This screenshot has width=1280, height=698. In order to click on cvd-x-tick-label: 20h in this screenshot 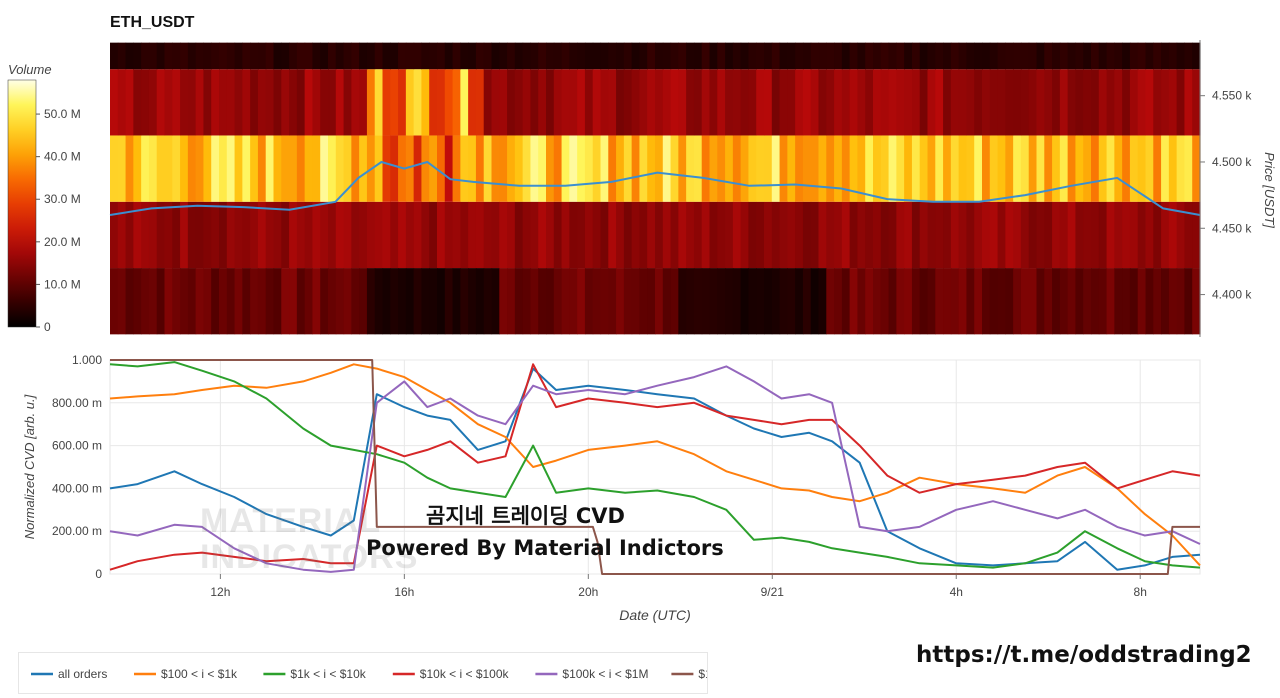, I will do `click(588, 592)`.